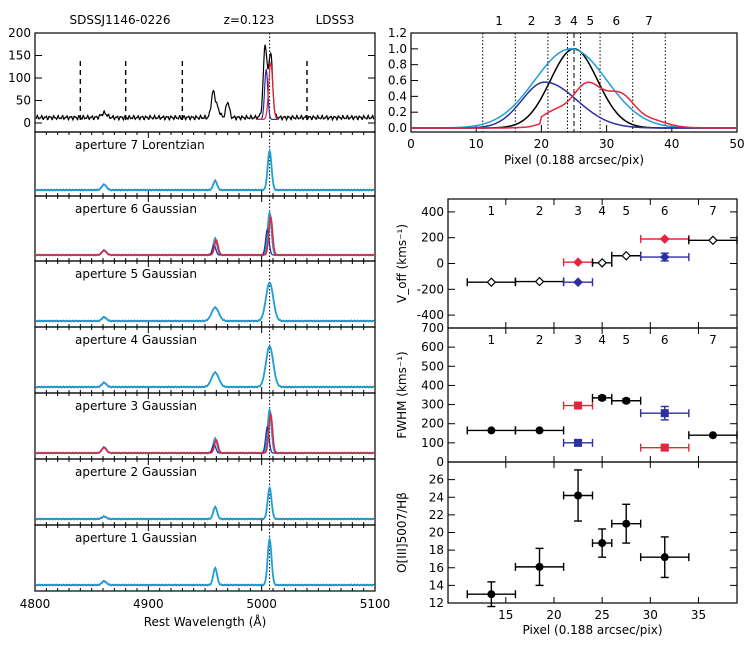 This screenshot has height=664, width=747. What do you see at coordinates (432, 347) in the screenshot?
I see `ytick-label-fwhm: 600` at bounding box center [432, 347].